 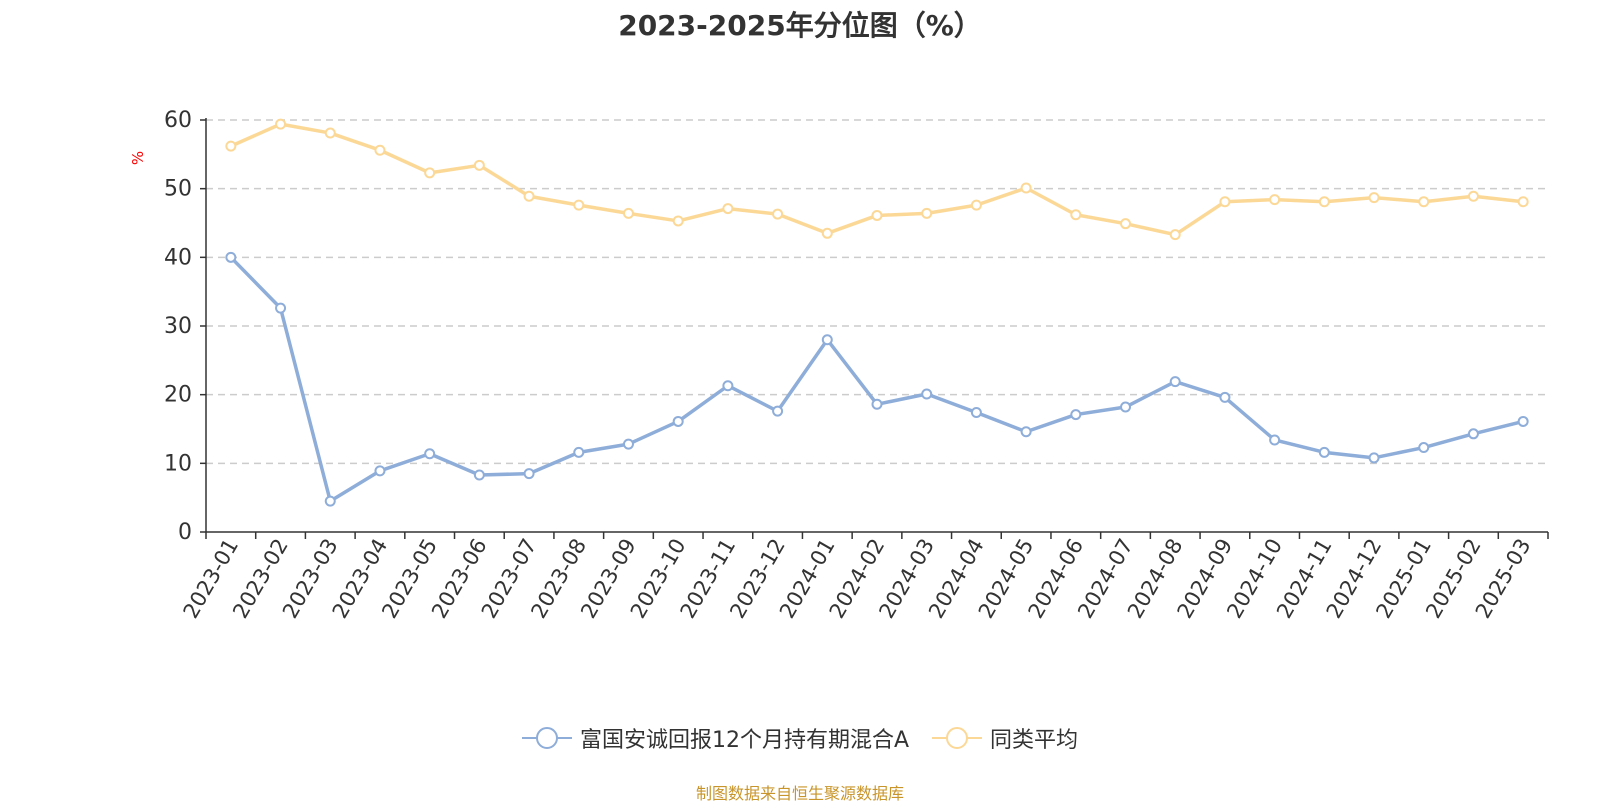 I want to click on y-tick-label: 10, so click(x=178, y=463).